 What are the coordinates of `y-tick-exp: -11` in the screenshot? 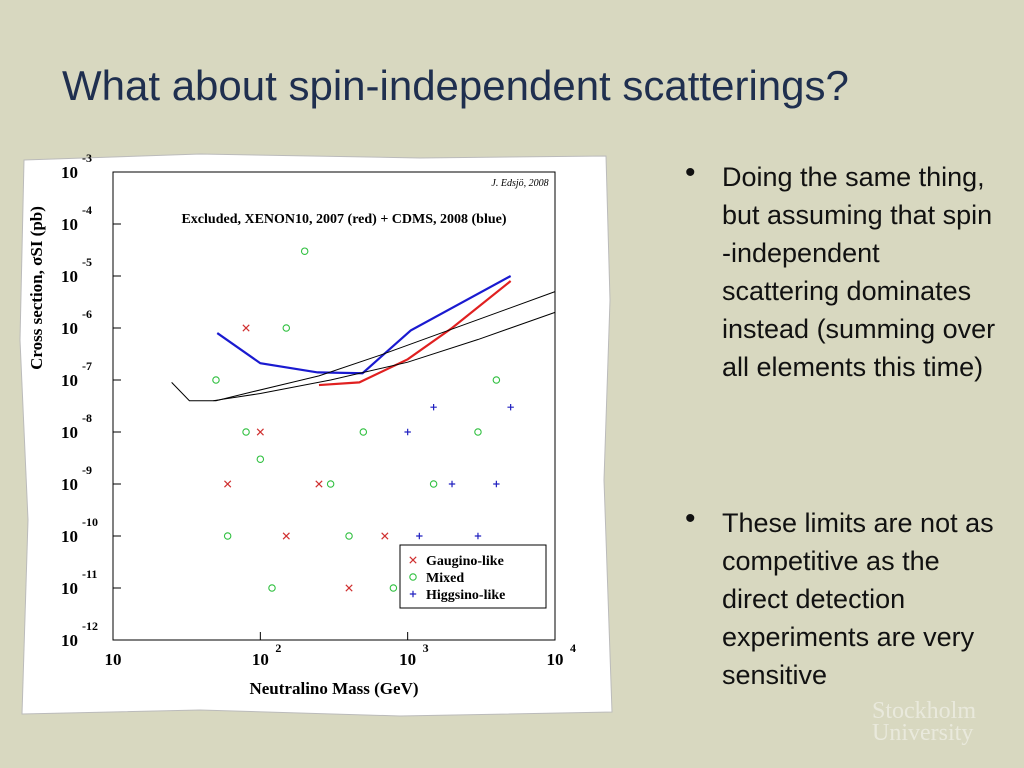 It's located at (89, 574).